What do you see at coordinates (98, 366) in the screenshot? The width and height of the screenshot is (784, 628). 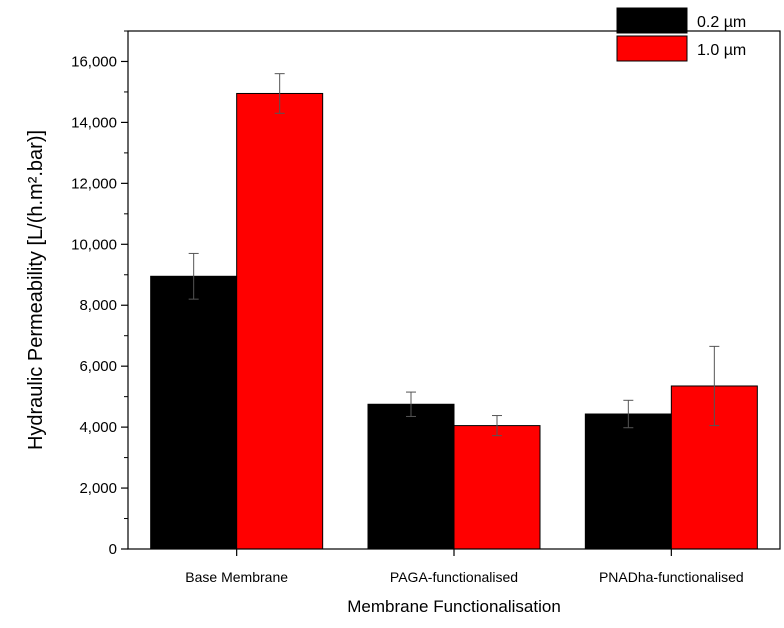 I see `y-tick-label: 6,000` at bounding box center [98, 366].